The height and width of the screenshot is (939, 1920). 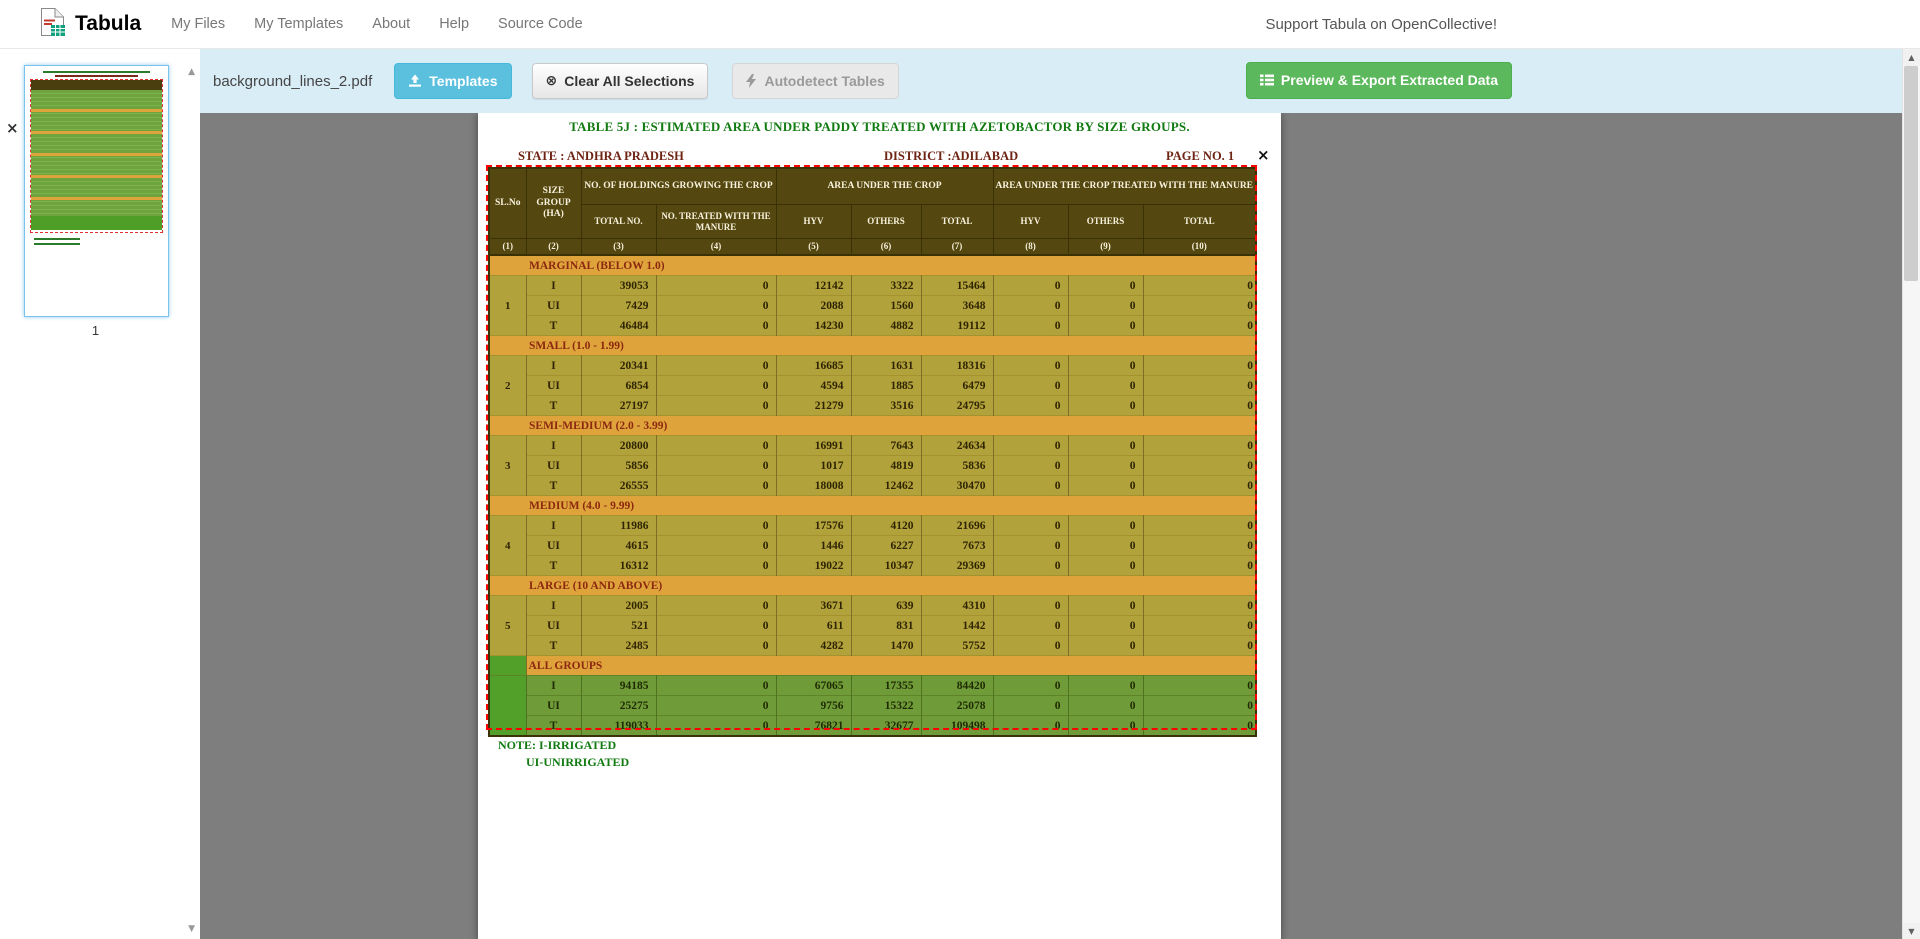 What do you see at coordinates (618, 285) in the screenshot?
I see `cell: 39053` at bounding box center [618, 285].